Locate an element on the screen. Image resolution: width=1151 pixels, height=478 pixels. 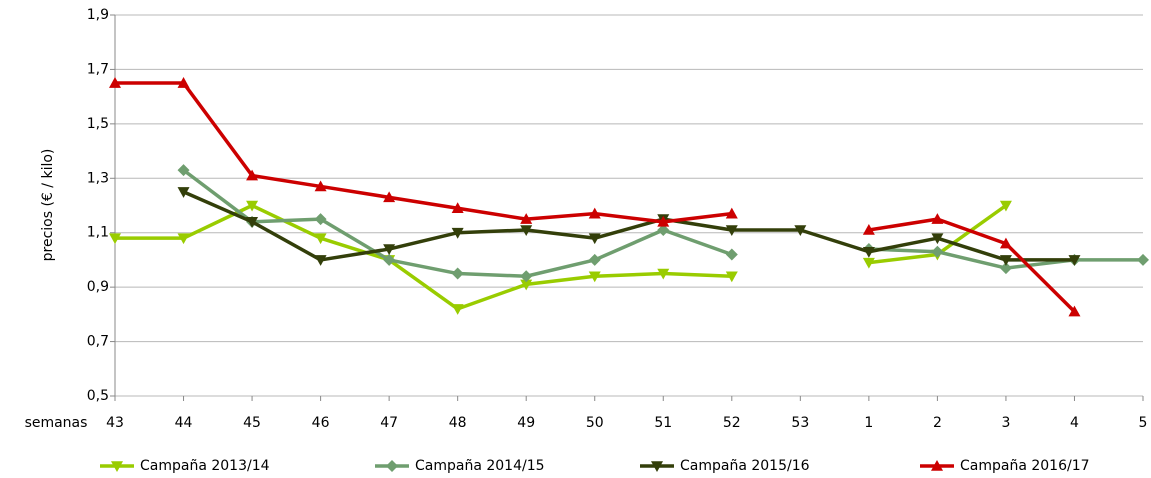
x-tick-label: 48 is located at coordinates (458, 423).